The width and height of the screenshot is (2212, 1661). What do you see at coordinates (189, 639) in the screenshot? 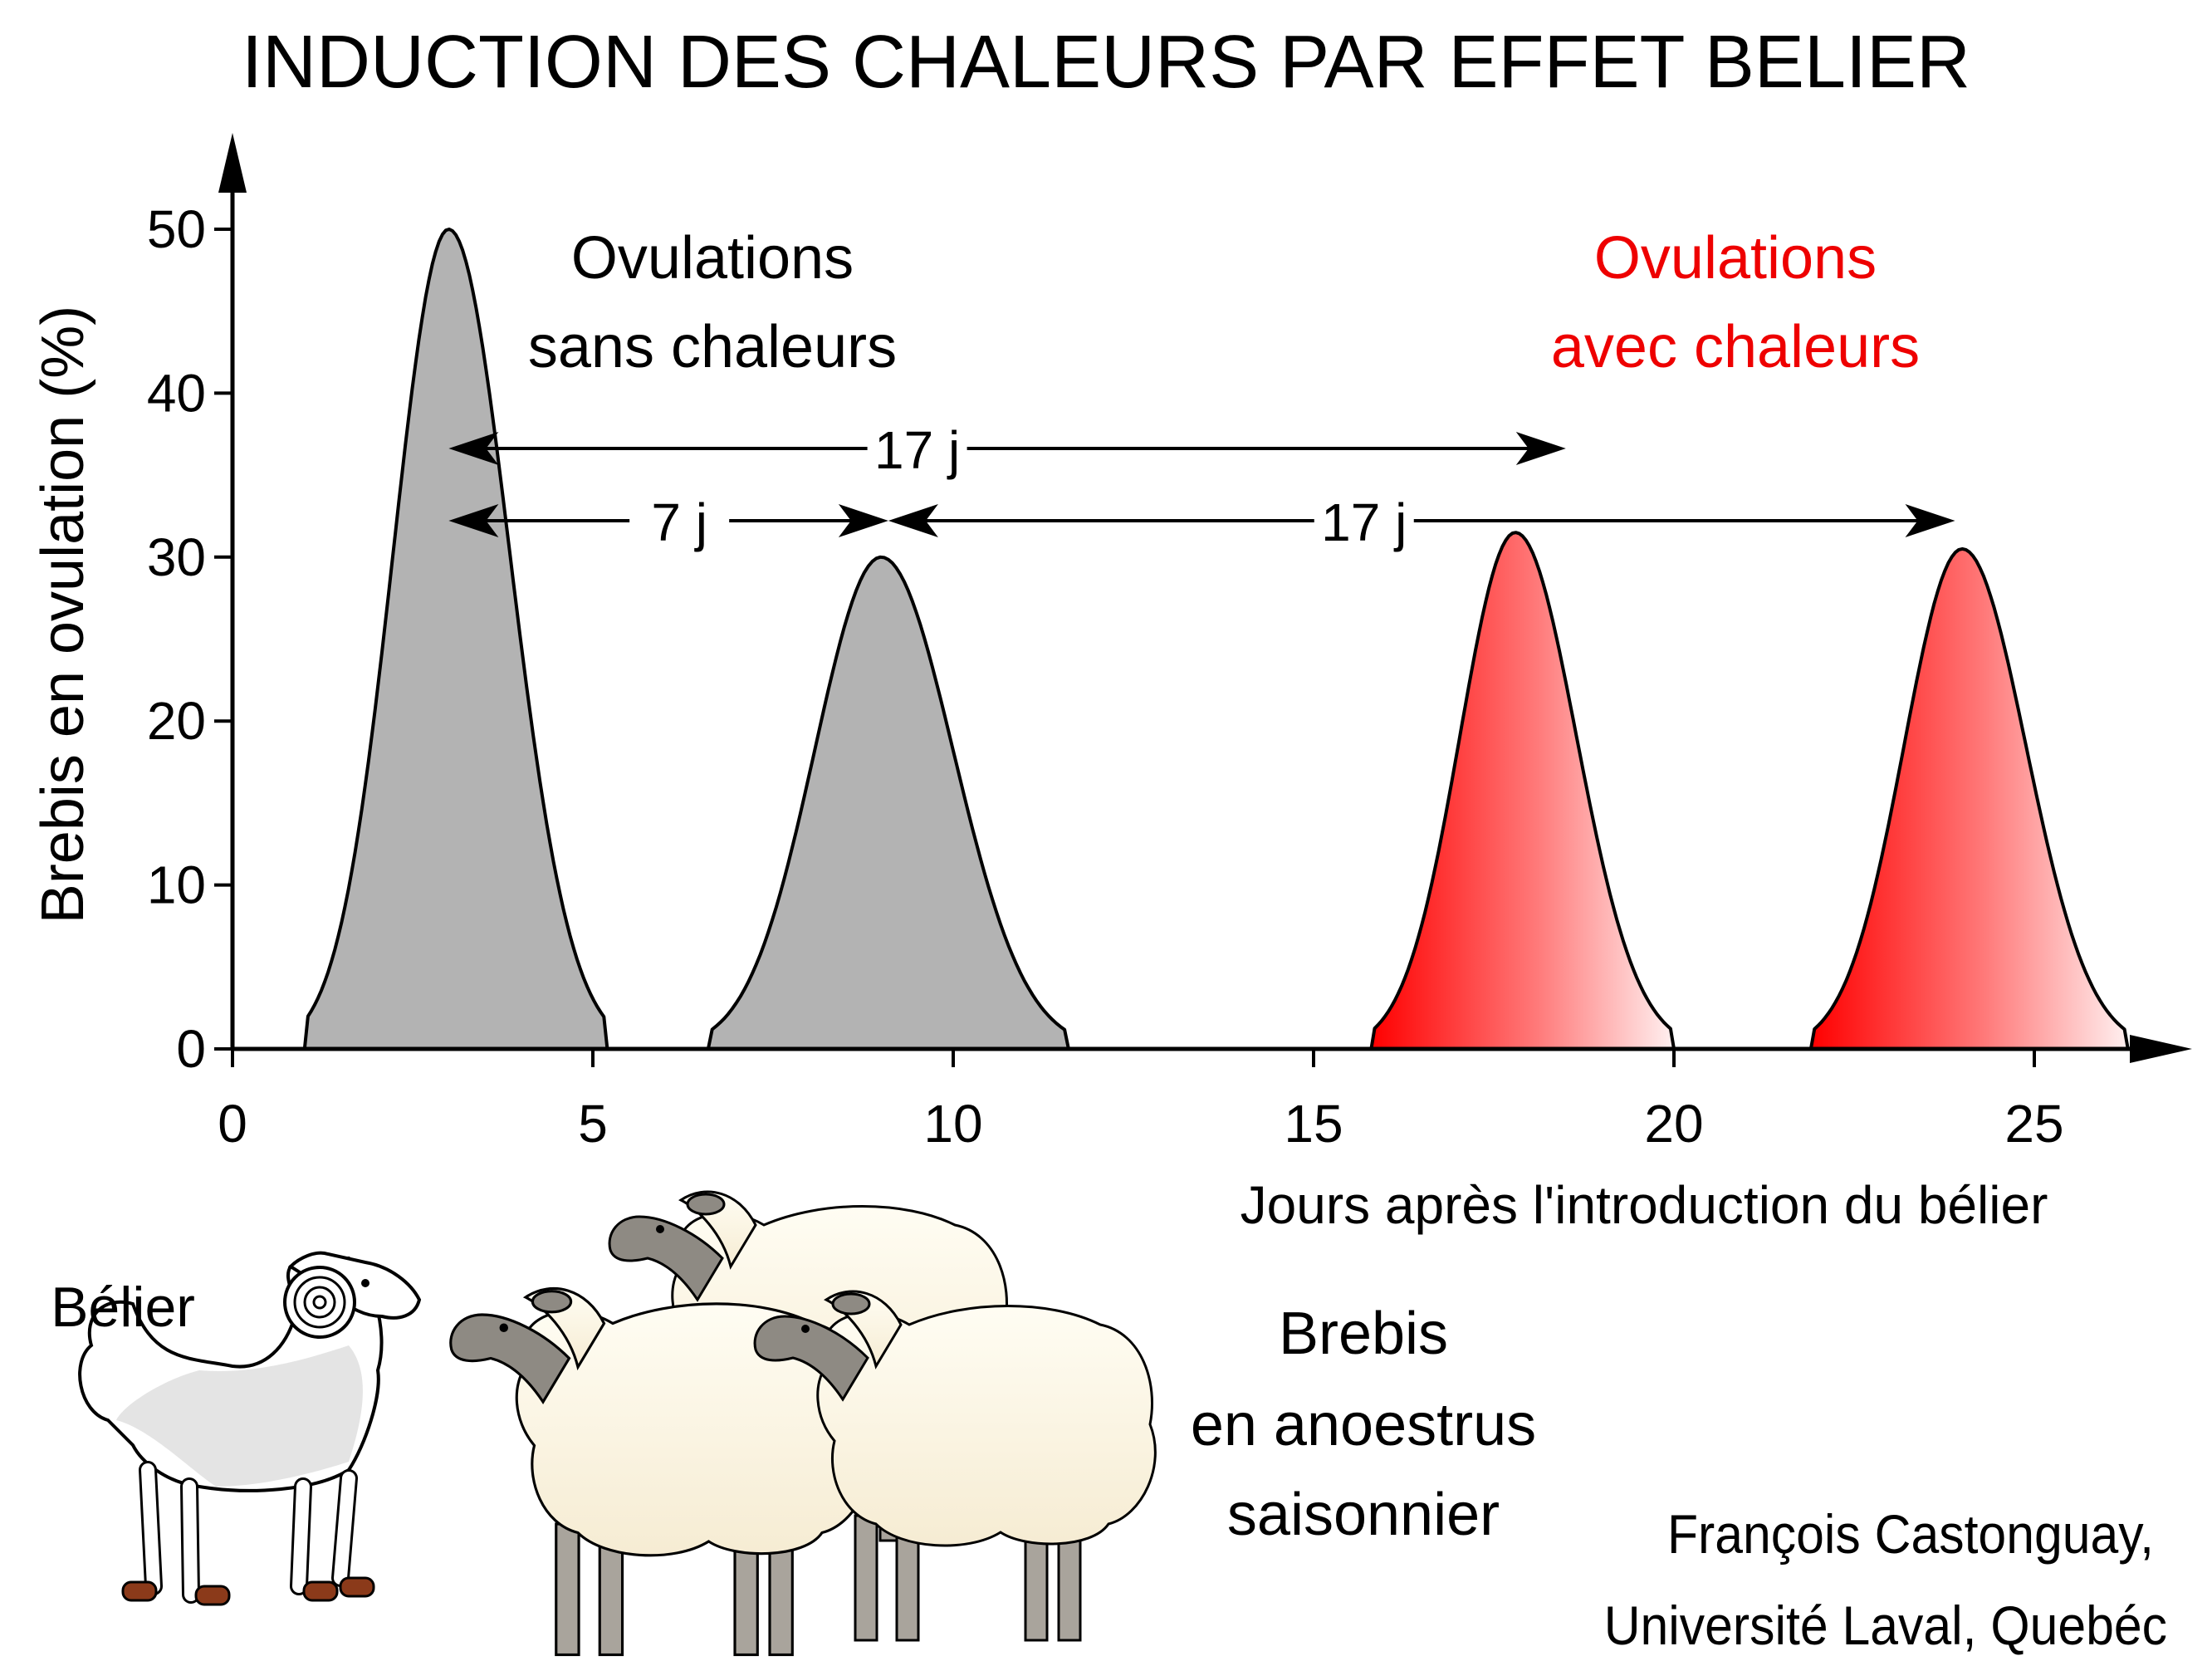
I see `y-ticks: 0 10 20 30 40 50` at bounding box center [189, 639].